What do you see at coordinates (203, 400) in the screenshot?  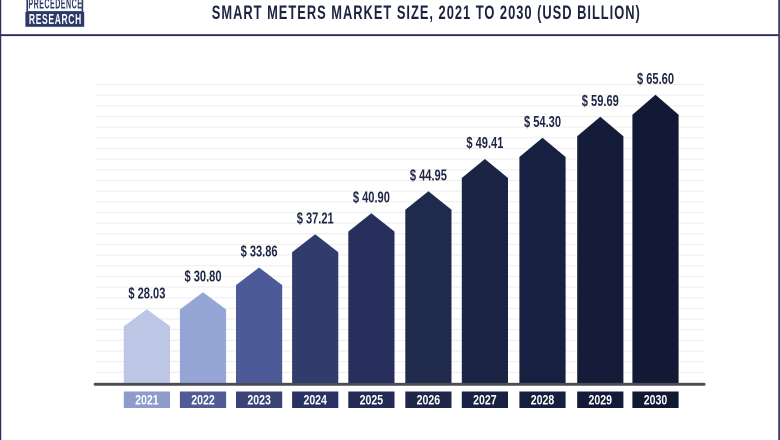 I see `svg-text: 2022` at bounding box center [203, 400].